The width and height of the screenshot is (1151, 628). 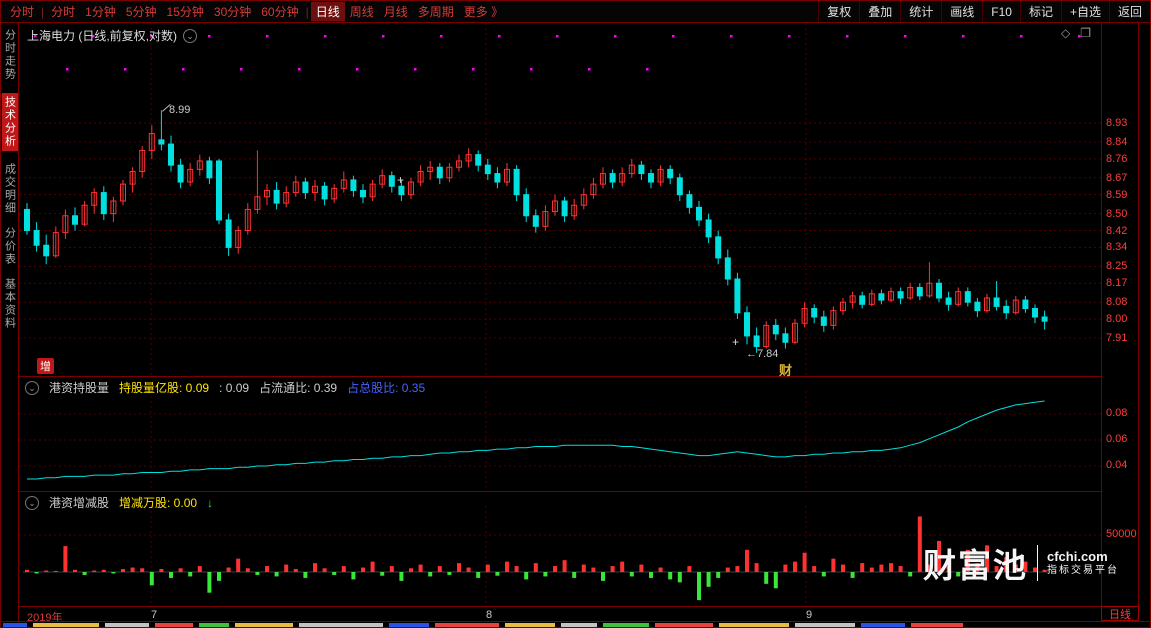 What do you see at coordinates (1129, 11) in the screenshot?
I see `toolbar-button-返回: 返回` at bounding box center [1129, 11].